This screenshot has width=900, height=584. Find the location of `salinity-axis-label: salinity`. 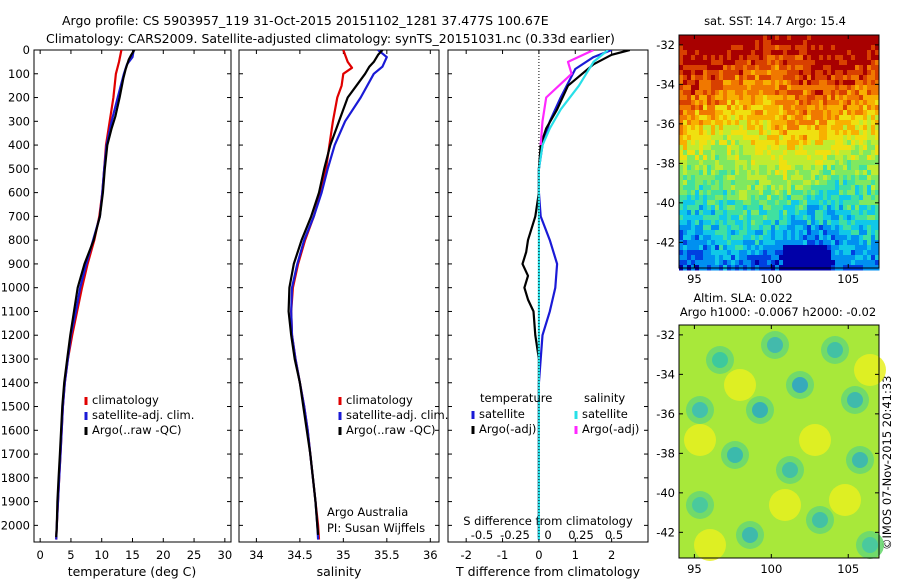

salinity-axis-label: salinity is located at coordinates (339, 571).